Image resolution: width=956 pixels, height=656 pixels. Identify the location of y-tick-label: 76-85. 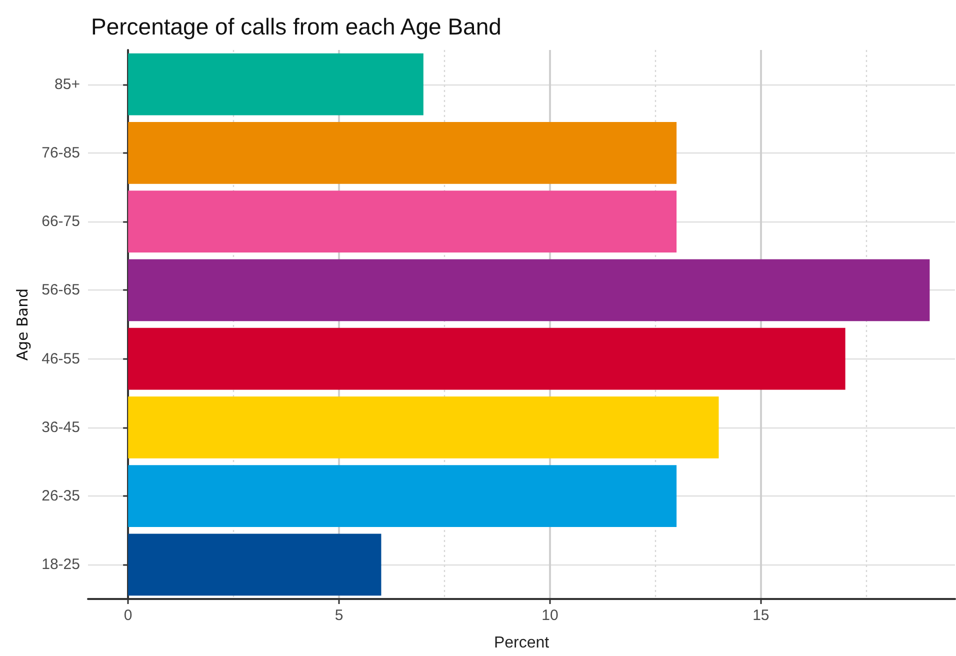
(61, 153).